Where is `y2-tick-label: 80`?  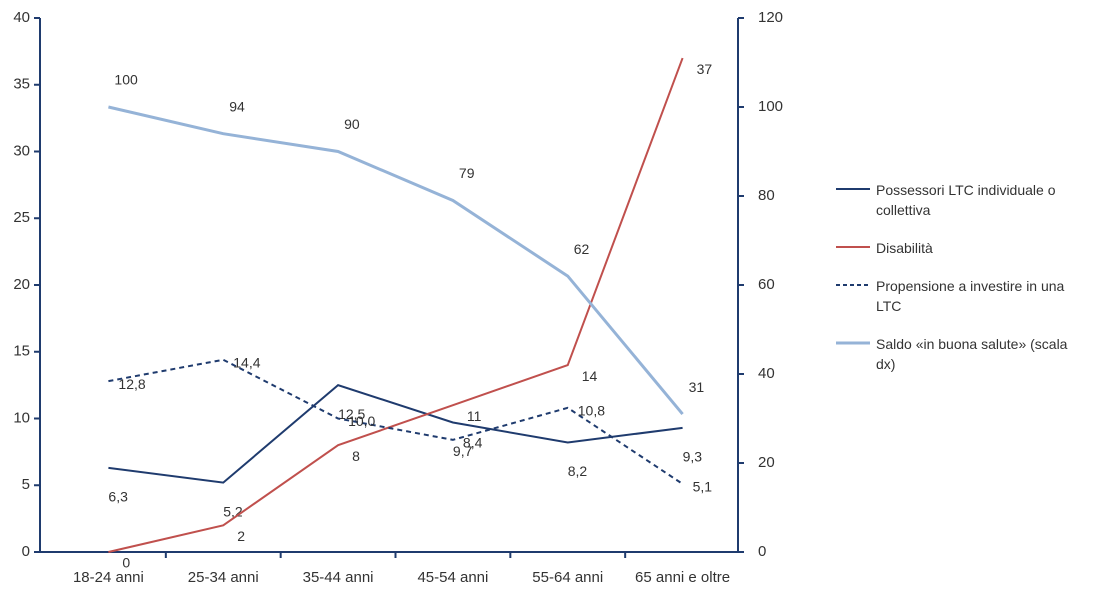 y2-tick-label: 80 is located at coordinates (766, 195).